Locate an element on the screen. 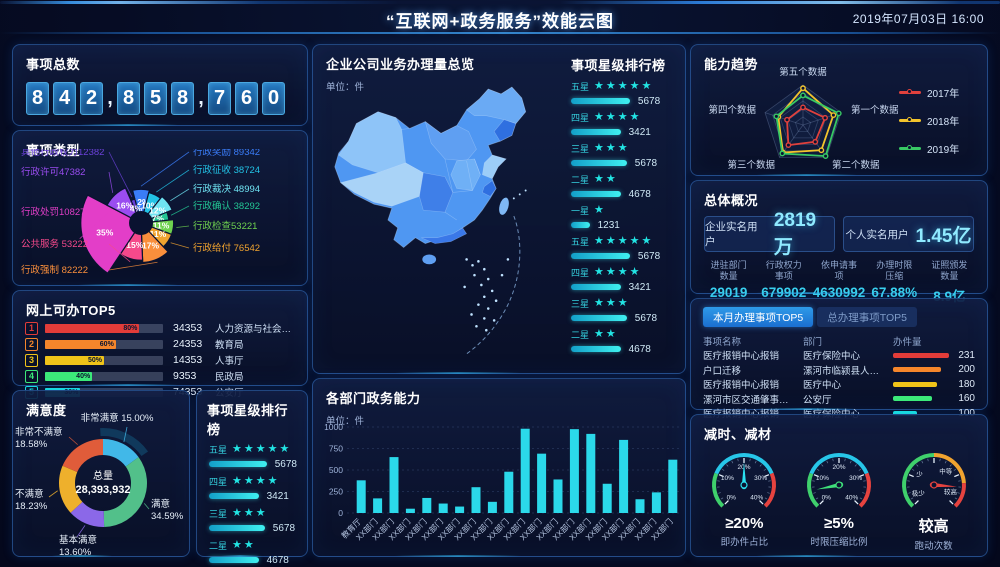 The width and height of the screenshot is (1000, 567). svg-text: 16% is located at coordinates (124, 206).